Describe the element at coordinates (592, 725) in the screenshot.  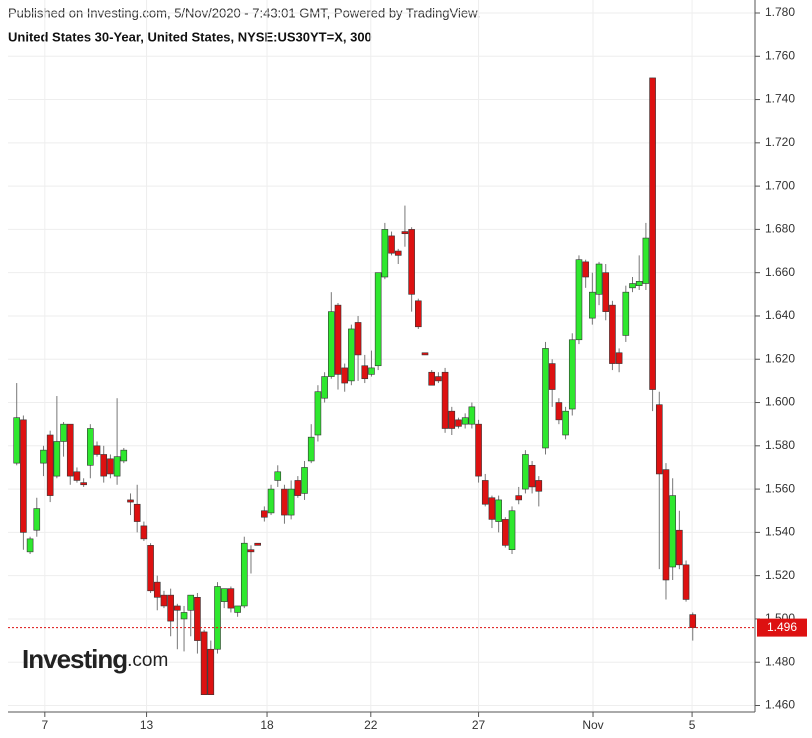
I see `x-tick-label: Nov` at that location.